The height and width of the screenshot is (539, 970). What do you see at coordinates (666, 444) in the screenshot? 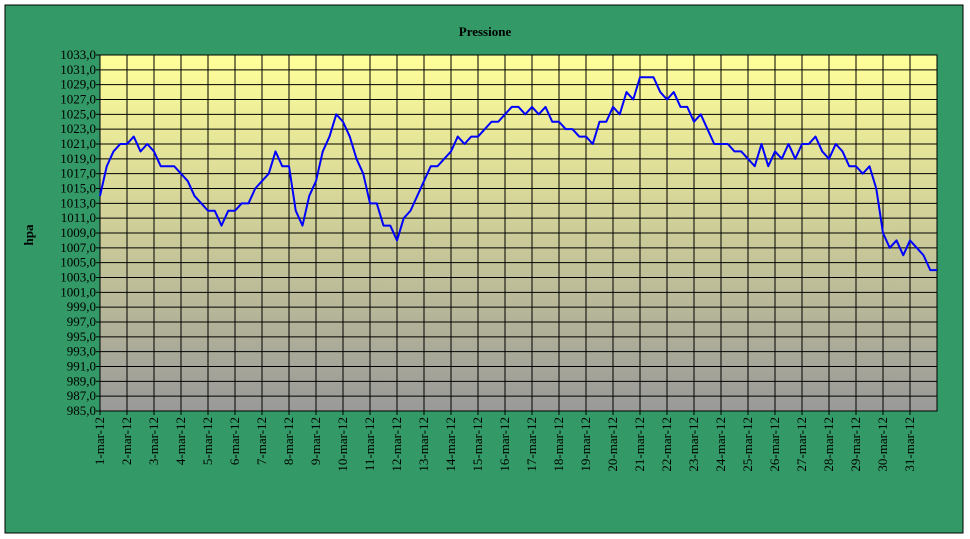
I see `x-tick-label: 22-mar-12` at bounding box center [666, 444].